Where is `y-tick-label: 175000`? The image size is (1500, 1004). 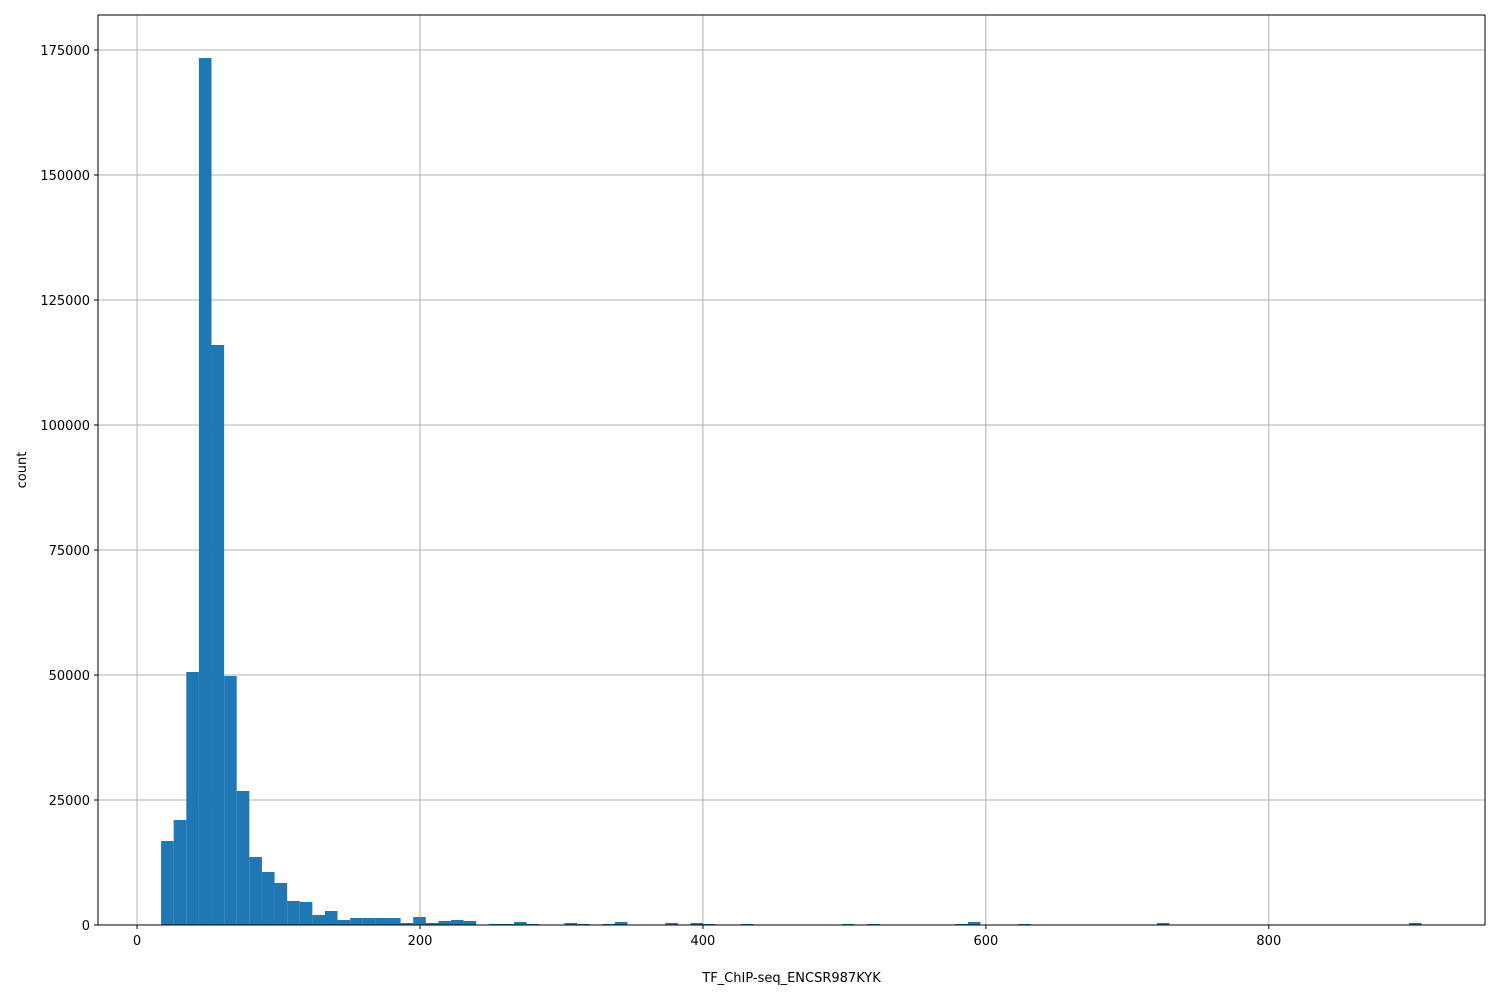 y-tick-label: 175000 is located at coordinates (65, 51).